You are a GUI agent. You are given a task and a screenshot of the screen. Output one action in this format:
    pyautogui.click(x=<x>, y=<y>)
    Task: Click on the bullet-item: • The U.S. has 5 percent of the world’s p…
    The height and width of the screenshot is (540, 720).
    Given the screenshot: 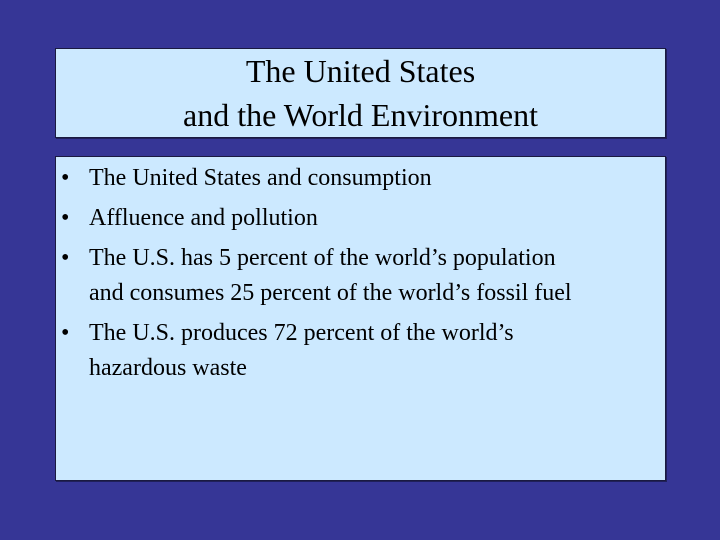 What is the action you would take?
    pyautogui.click(x=360, y=276)
    